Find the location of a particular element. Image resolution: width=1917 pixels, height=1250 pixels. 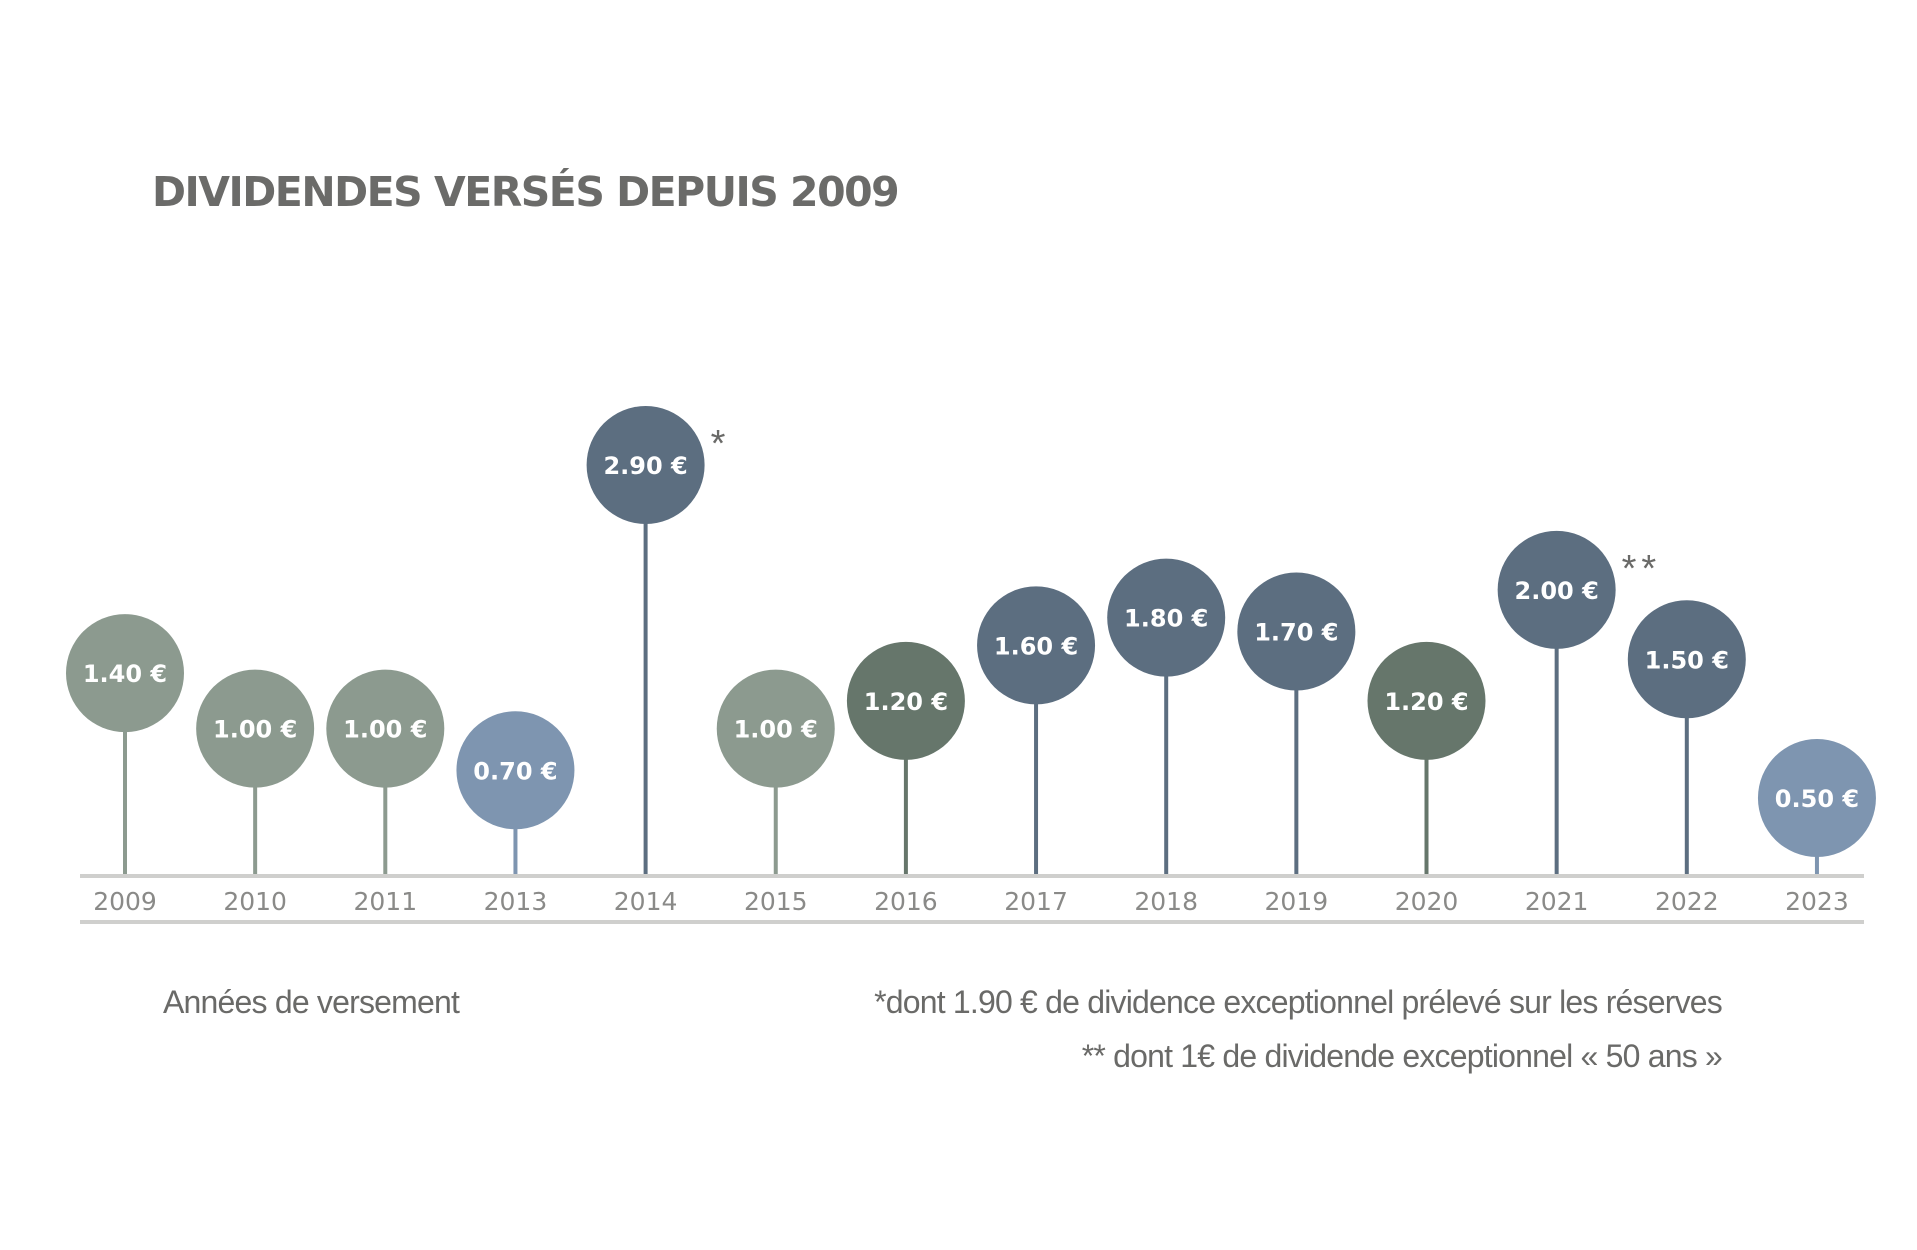

value-label-2022: 1.50 € is located at coordinates (1687, 660).